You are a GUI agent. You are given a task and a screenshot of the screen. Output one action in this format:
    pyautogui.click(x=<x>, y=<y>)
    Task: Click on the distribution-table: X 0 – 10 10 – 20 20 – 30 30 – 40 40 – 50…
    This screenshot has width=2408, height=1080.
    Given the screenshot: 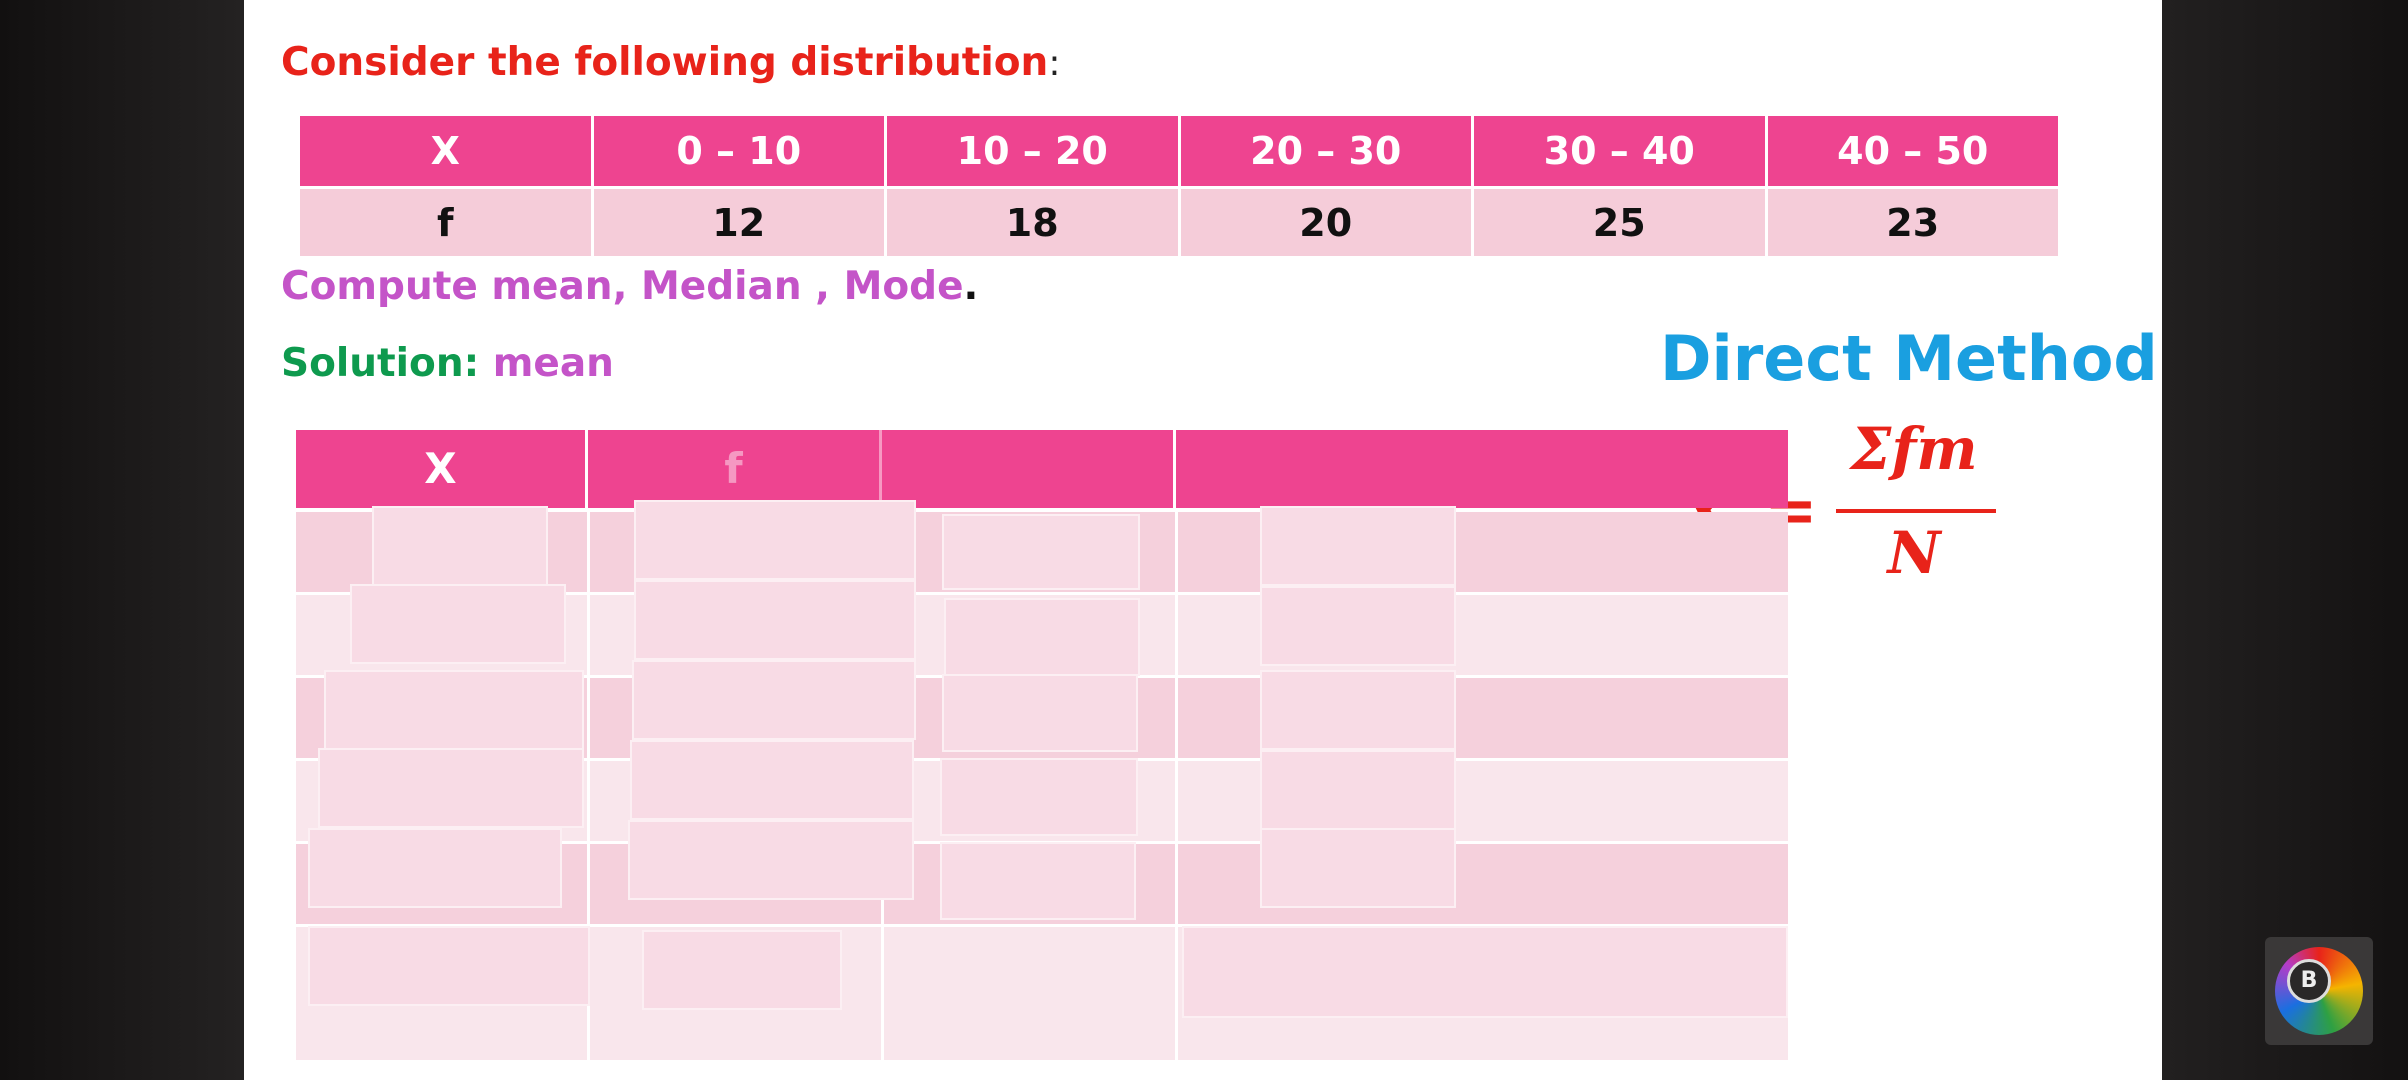 What is the action you would take?
    pyautogui.click(x=1179, y=186)
    